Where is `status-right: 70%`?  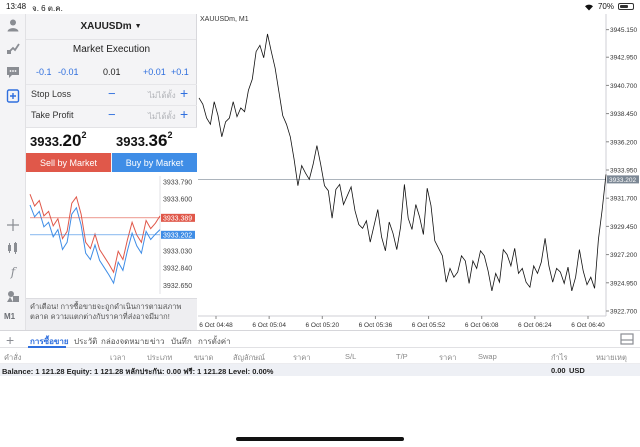
status-right: 70% is located at coordinates (609, 6).